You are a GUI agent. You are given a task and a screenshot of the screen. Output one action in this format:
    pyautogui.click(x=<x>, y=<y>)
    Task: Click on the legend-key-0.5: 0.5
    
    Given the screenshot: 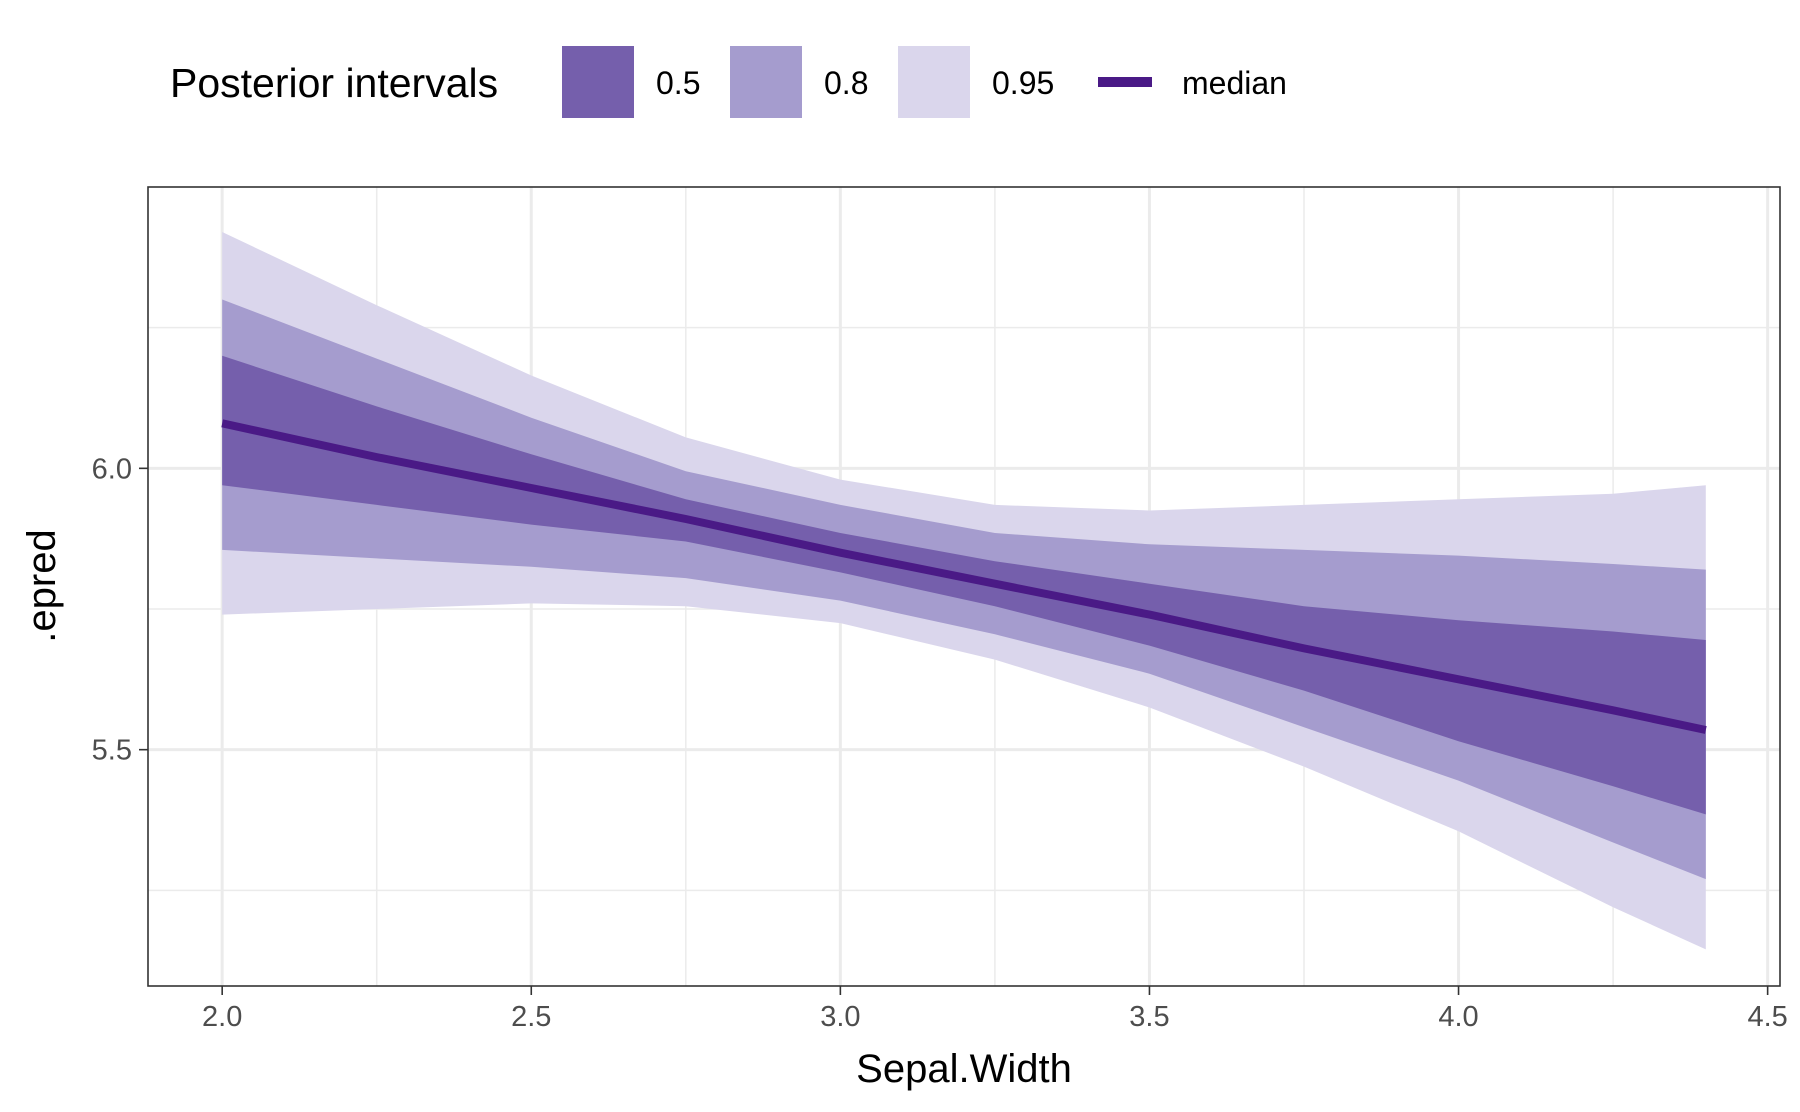 What is the action you would take?
    pyautogui.click(x=631, y=82)
    